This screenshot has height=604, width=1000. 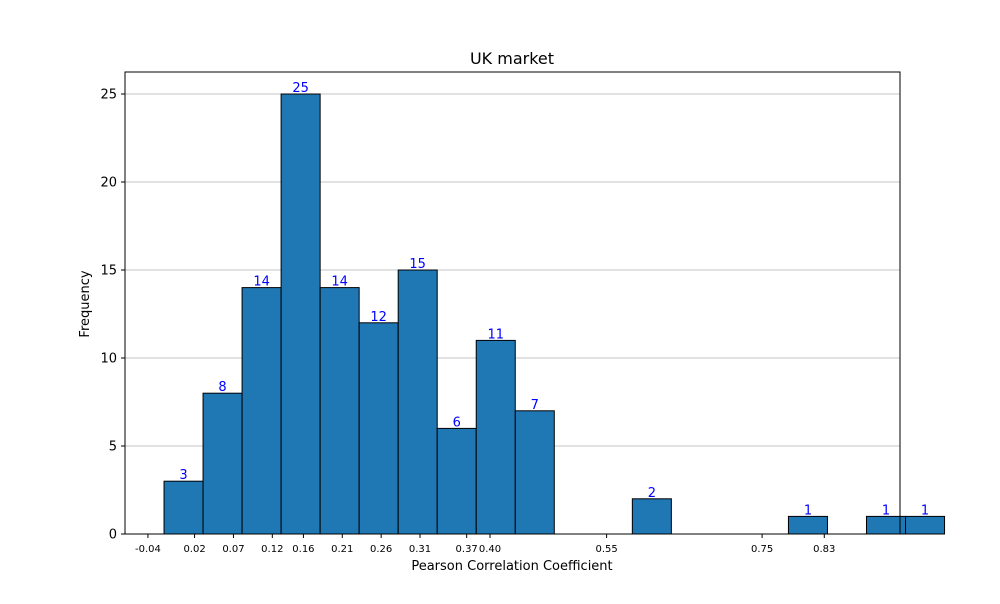 What do you see at coordinates (113, 535) in the screenshot?
I see `y-tick-label: 0` at bounding box center [113, 535].